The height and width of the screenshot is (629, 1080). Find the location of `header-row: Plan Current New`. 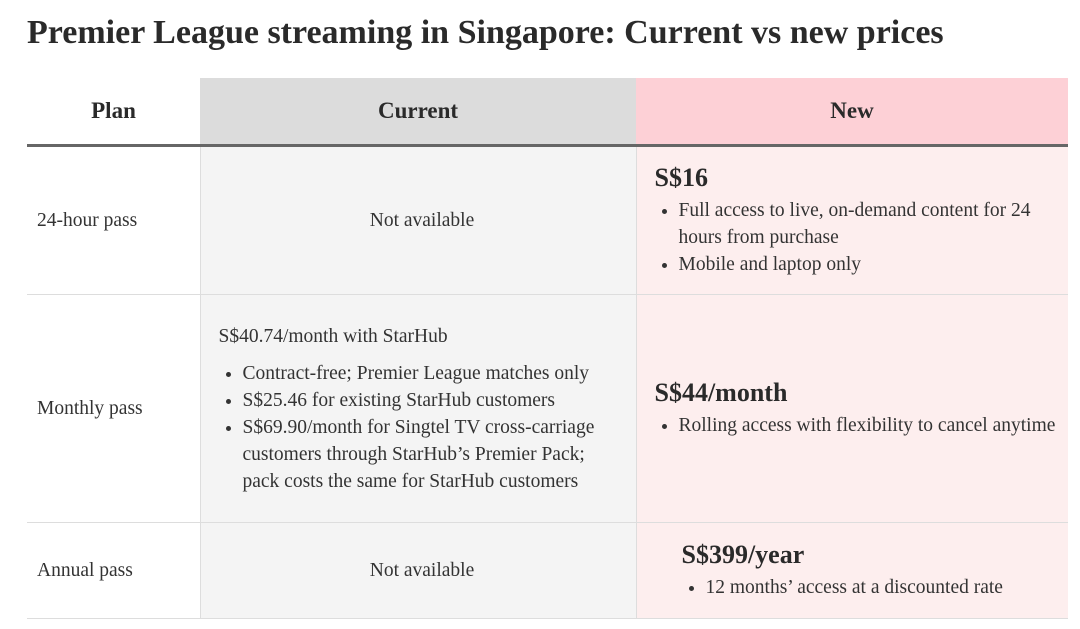

header-row: Plan Current New is located at coordinates (547, 112).